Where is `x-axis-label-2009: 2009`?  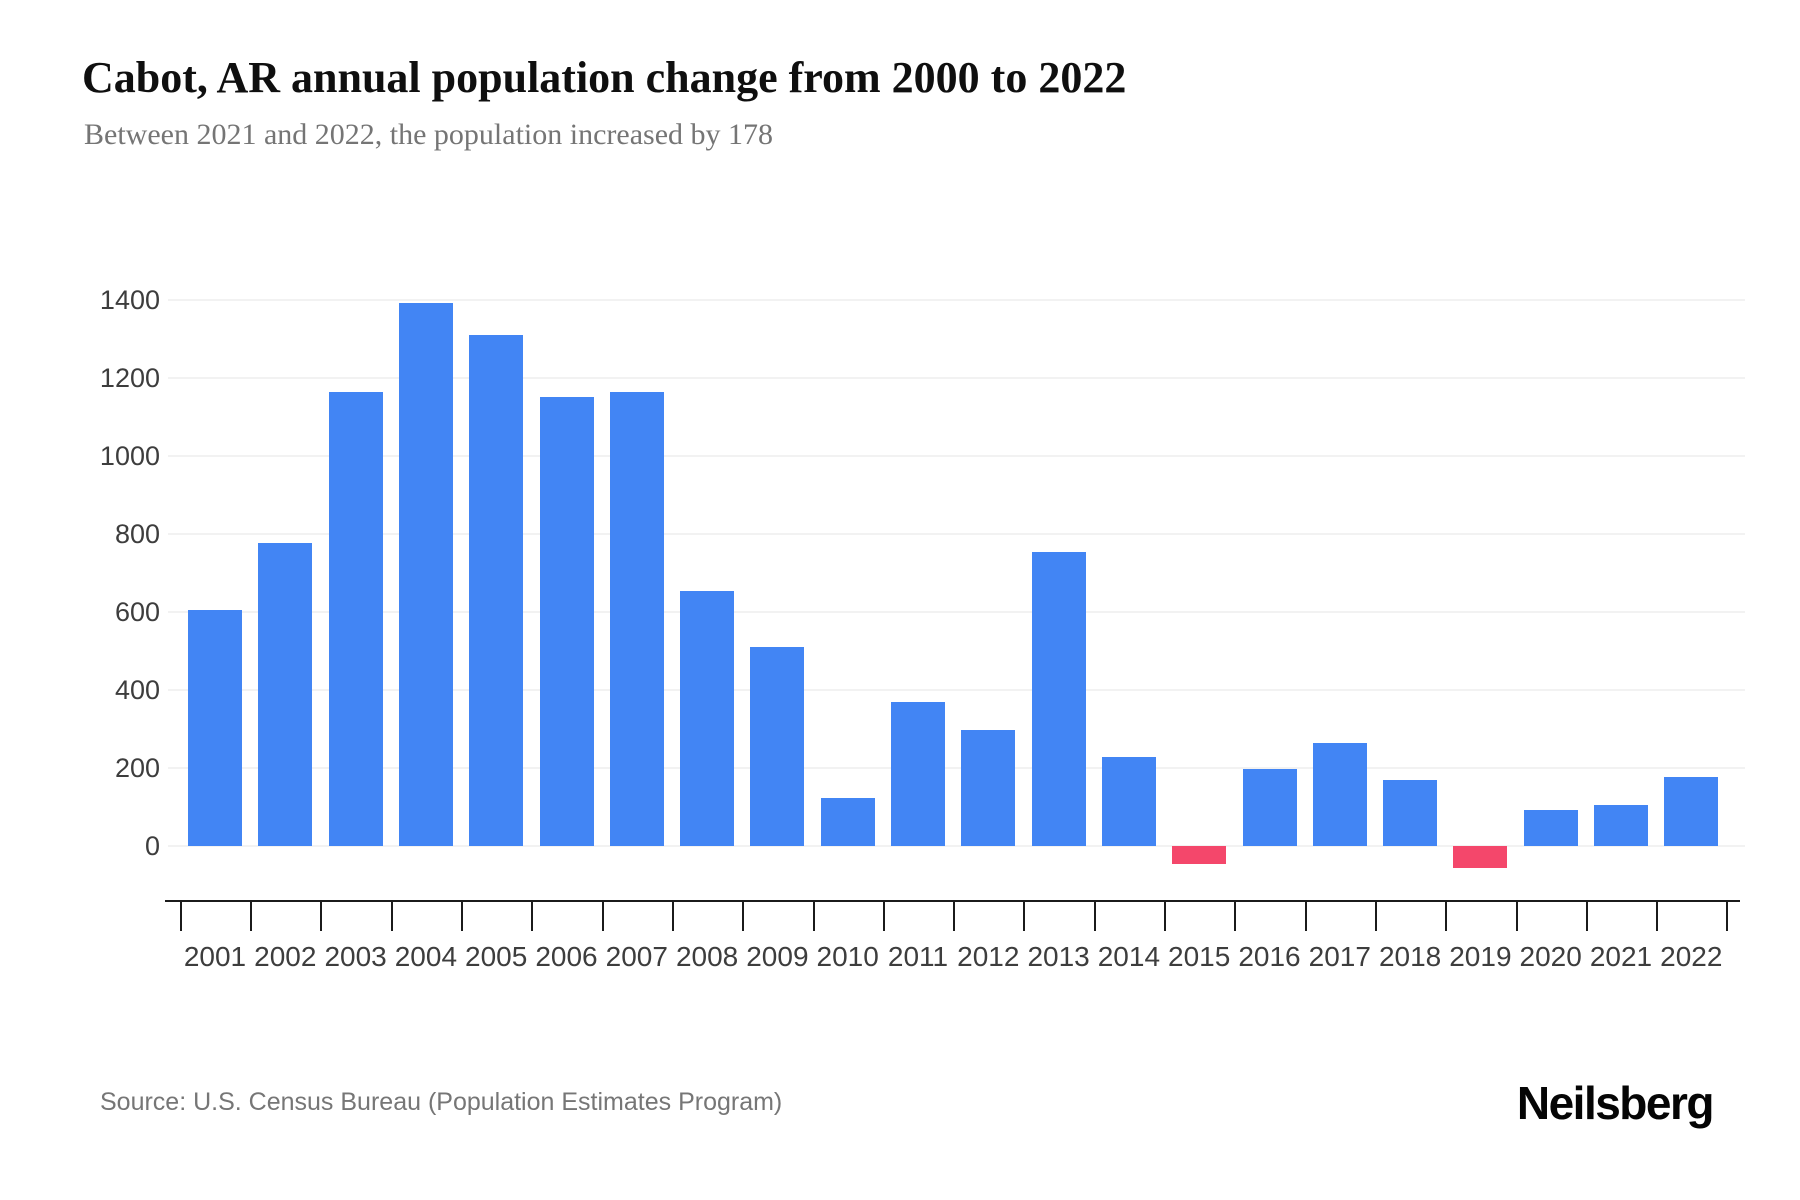
x-axis-label-2009: 2009 is located at coordinates (777, 956).